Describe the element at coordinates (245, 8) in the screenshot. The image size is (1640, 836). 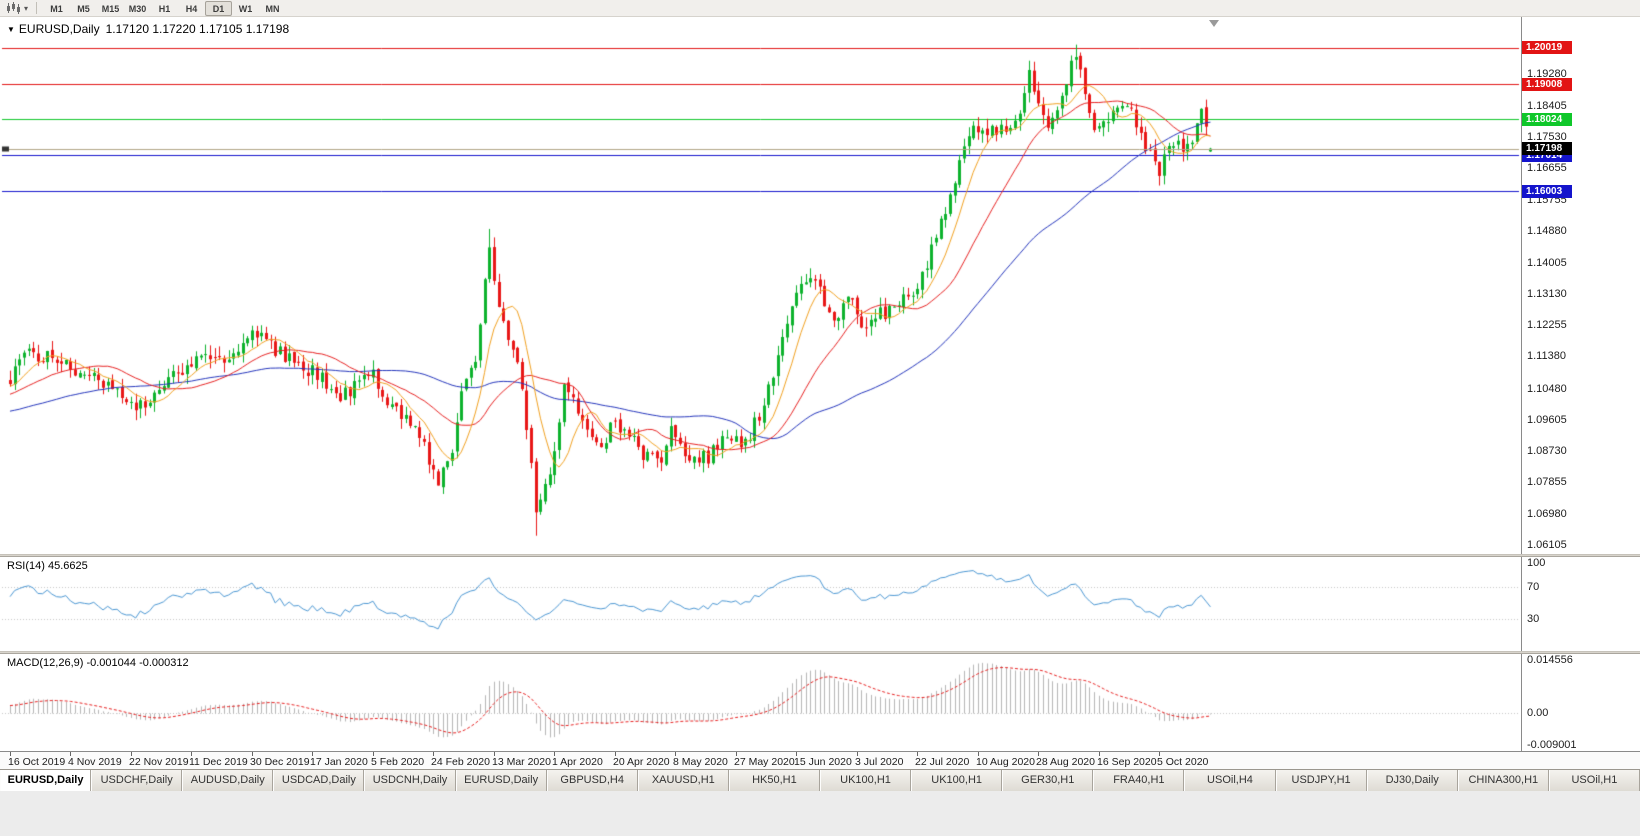
I see `timeframe-button-w1: W1` at that location.